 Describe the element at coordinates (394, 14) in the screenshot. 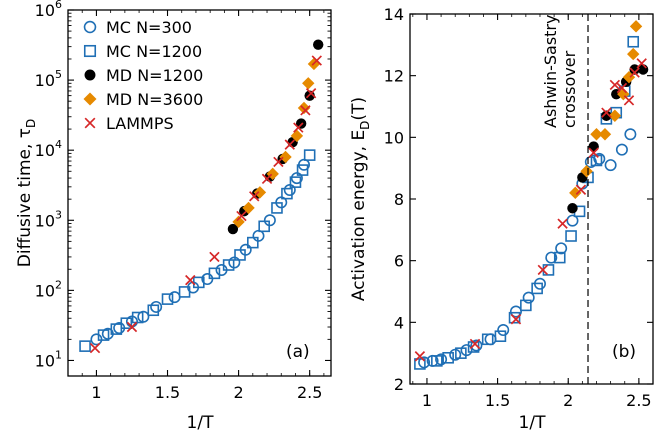

I see `b-y-tick-label: 14` at that location.